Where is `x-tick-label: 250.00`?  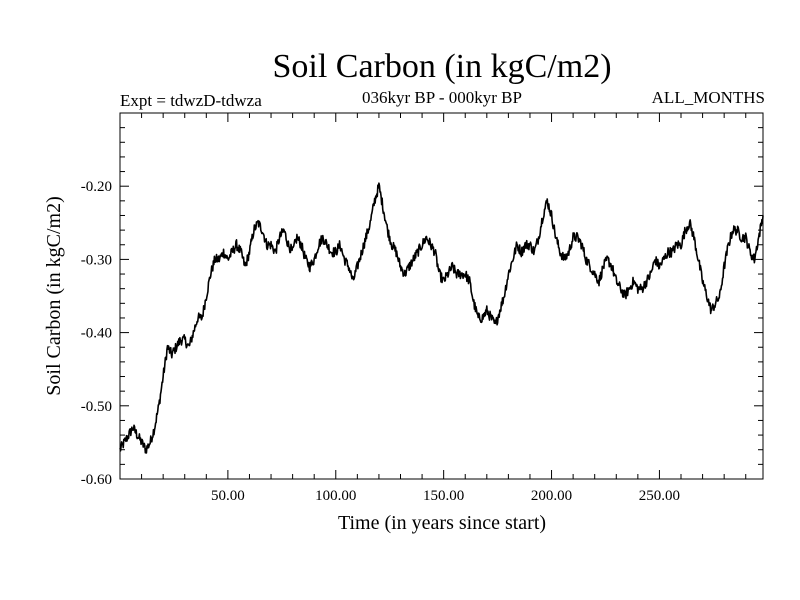
x-tick-label: 250.00 is located at coordinates (659, 496).